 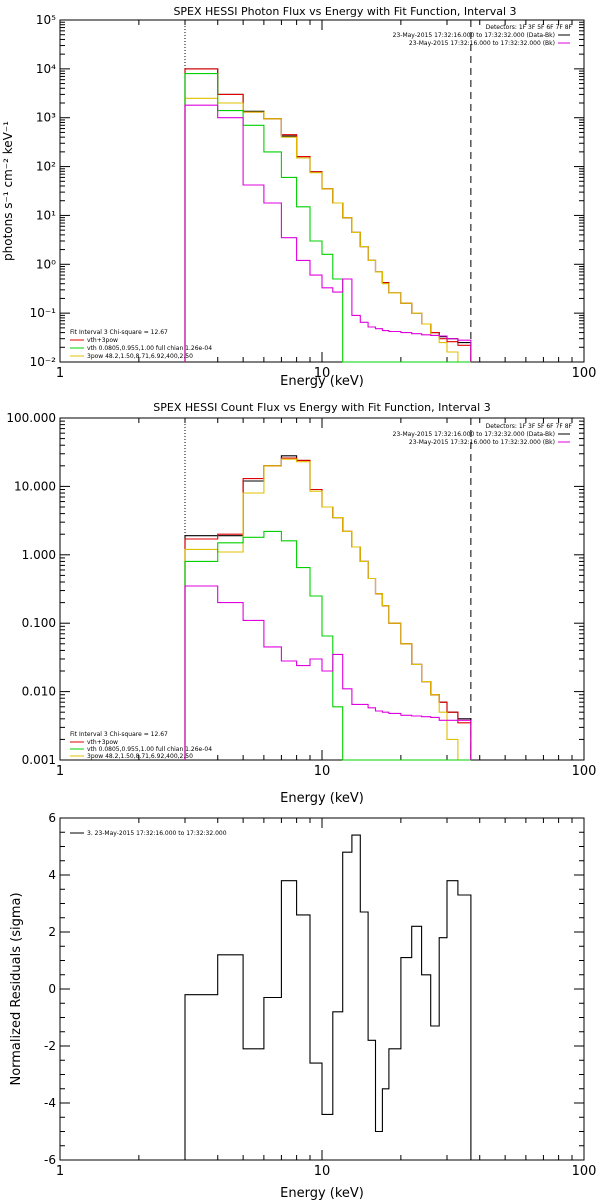 What do you see at coordinates (46, 118) in the screenshot?
I see `photon-flux-y-tick-label: 10³` at bounding box center [46, 118].